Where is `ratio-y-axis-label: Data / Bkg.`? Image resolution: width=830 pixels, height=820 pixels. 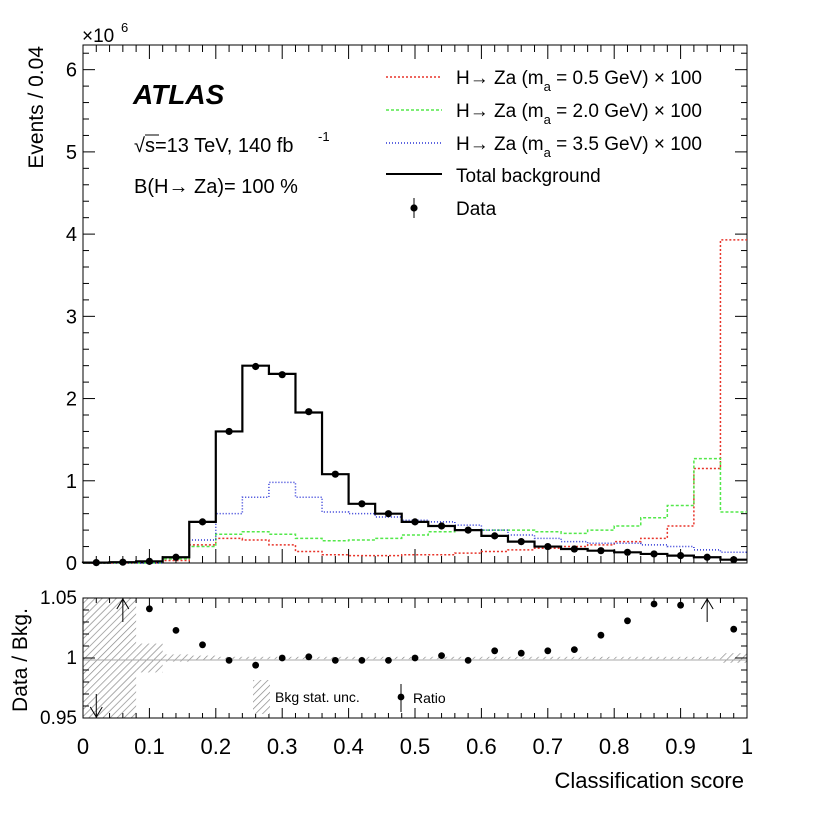 ratio-y-axis-label: Data / Bkg. is located at coordinates (20, 660).